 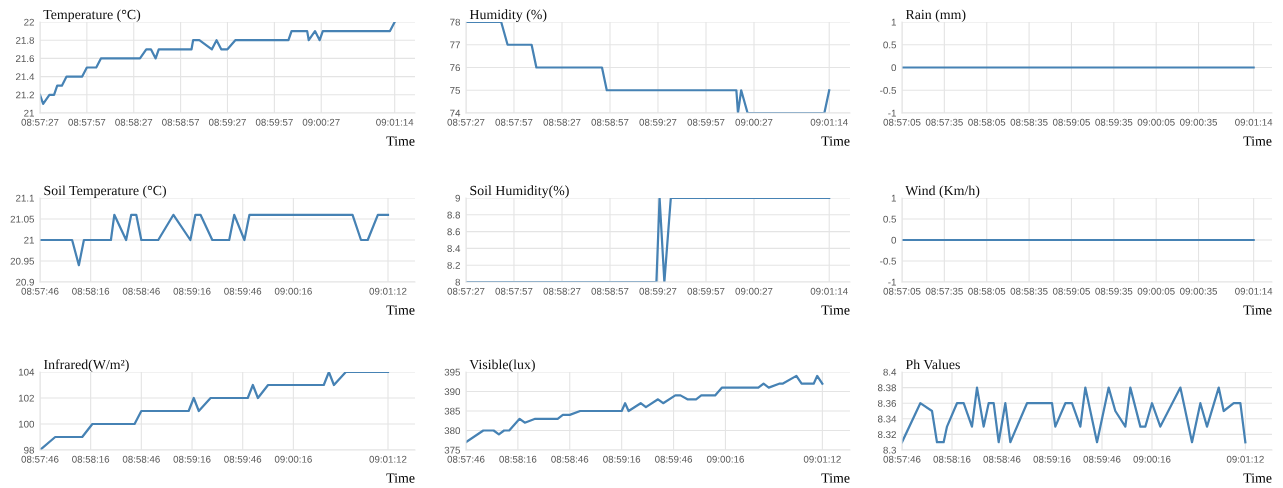 I want to click on y-tick-label: 21.6, so click(x=25, y=59).